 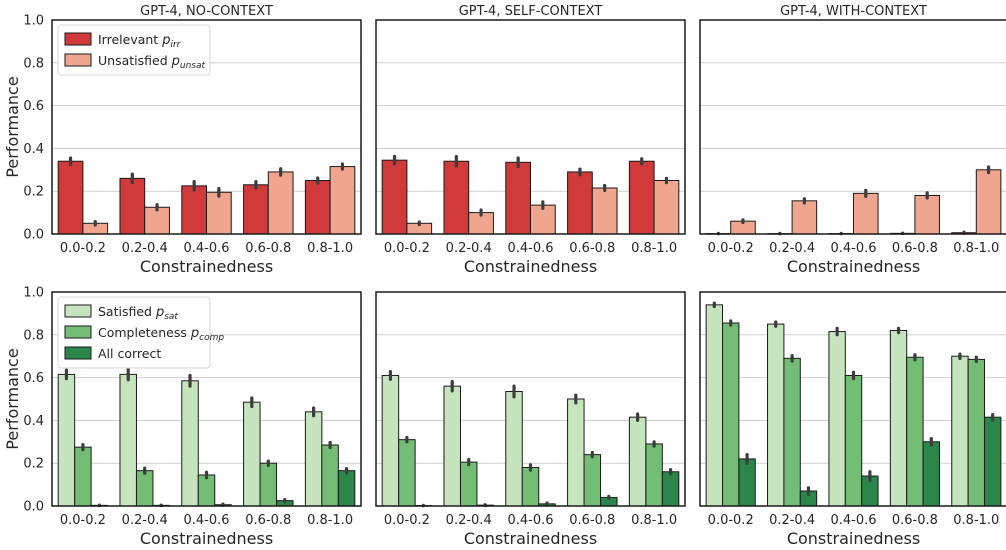 I want to click on legend-entry: Unsatisfied punsat, so click(x=151, y=62).